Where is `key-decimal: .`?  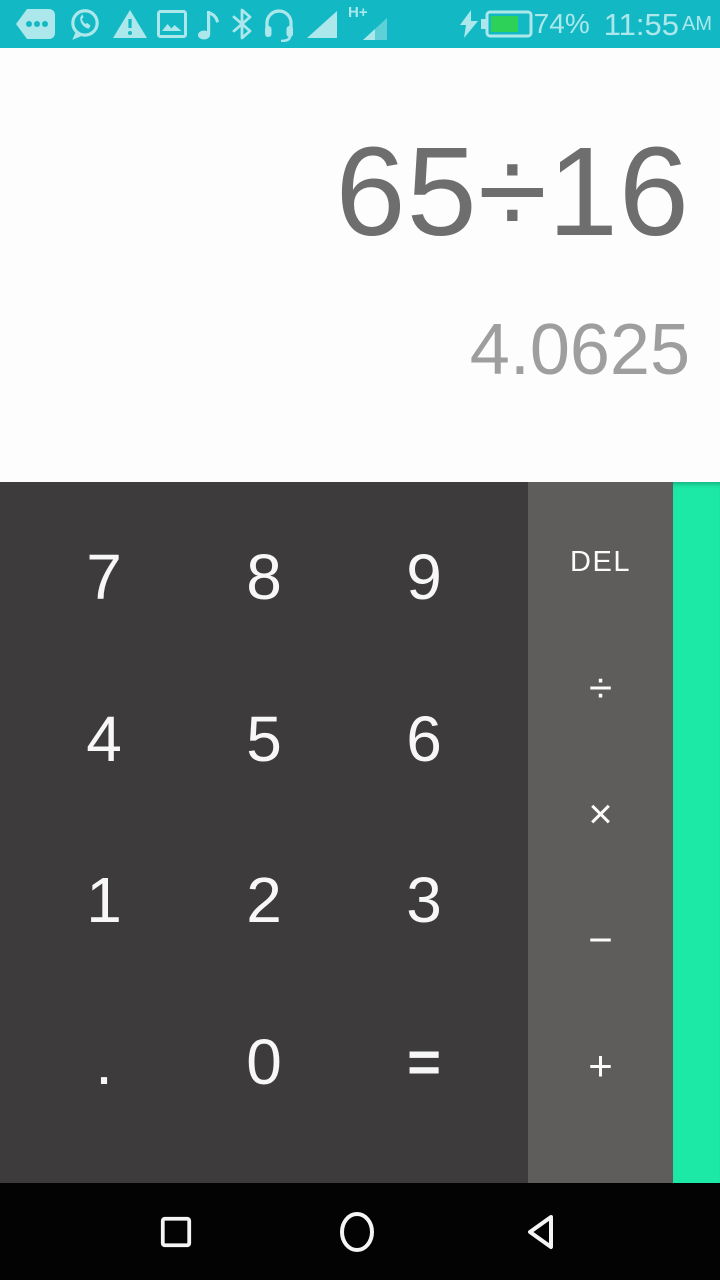 key-decimal: . is located at coordinates (104, 1062).